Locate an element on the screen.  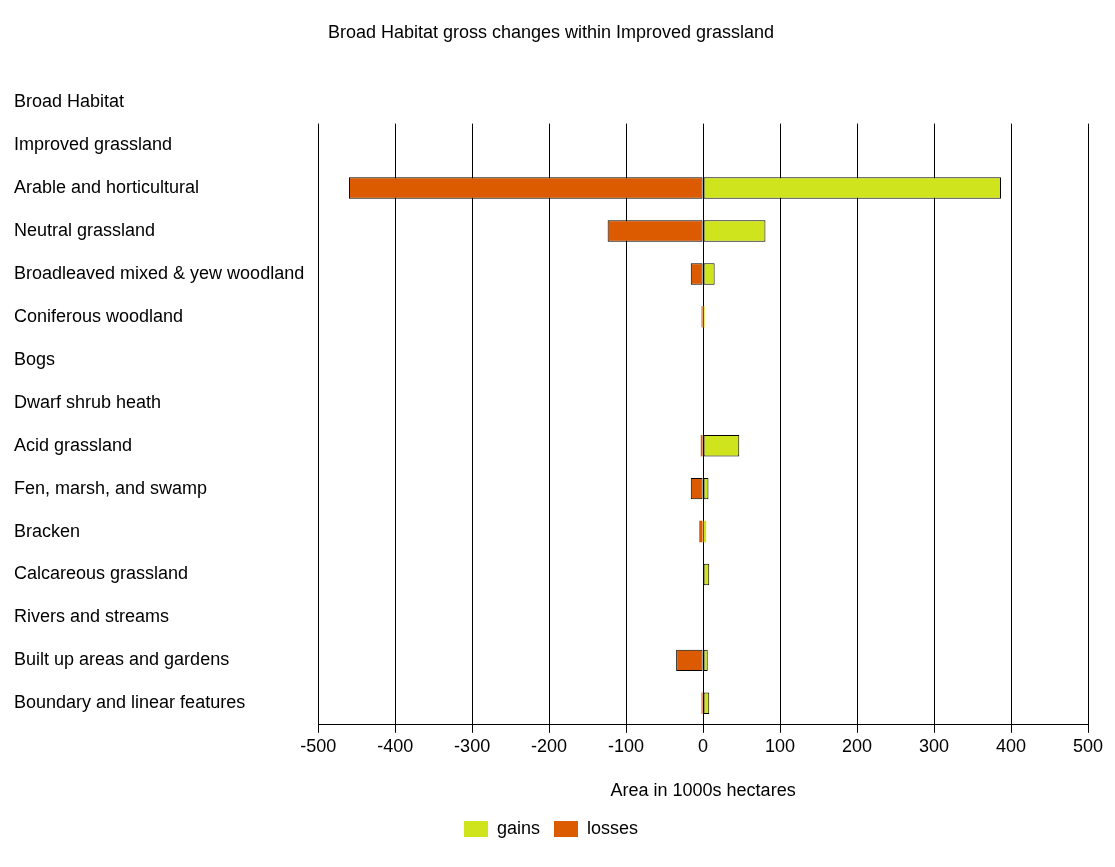
x-tick-label: 300 is located at coordinates (934, 745).